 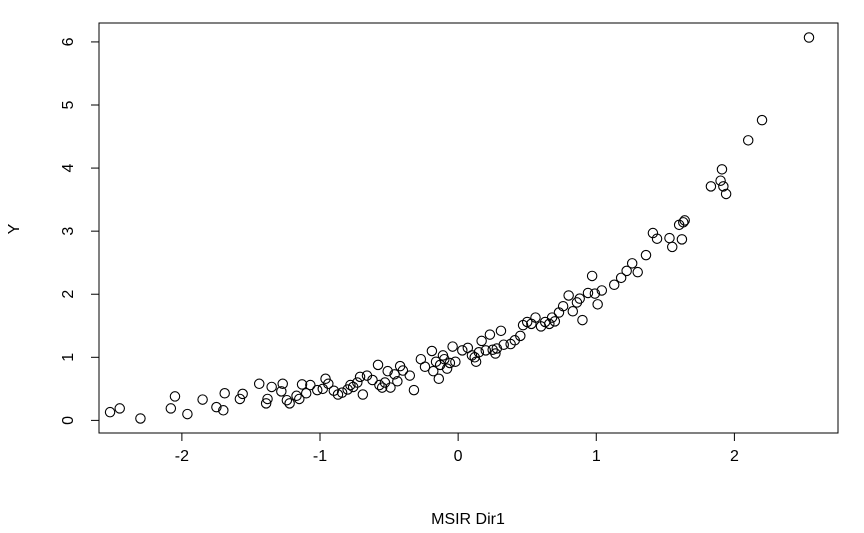 What do you see at coordinates (468, 519) in the screenshot?
I see `x-axis-label: MSIR Dir1` at bounding box center [468, 519].